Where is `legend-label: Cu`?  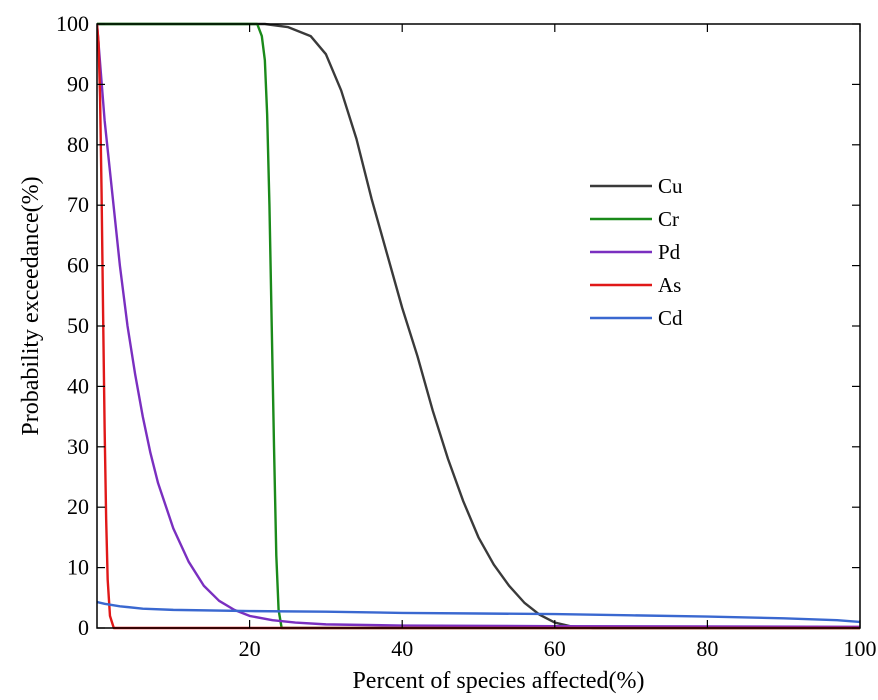
legend-label: Cu is located at coordinates (670, 186).